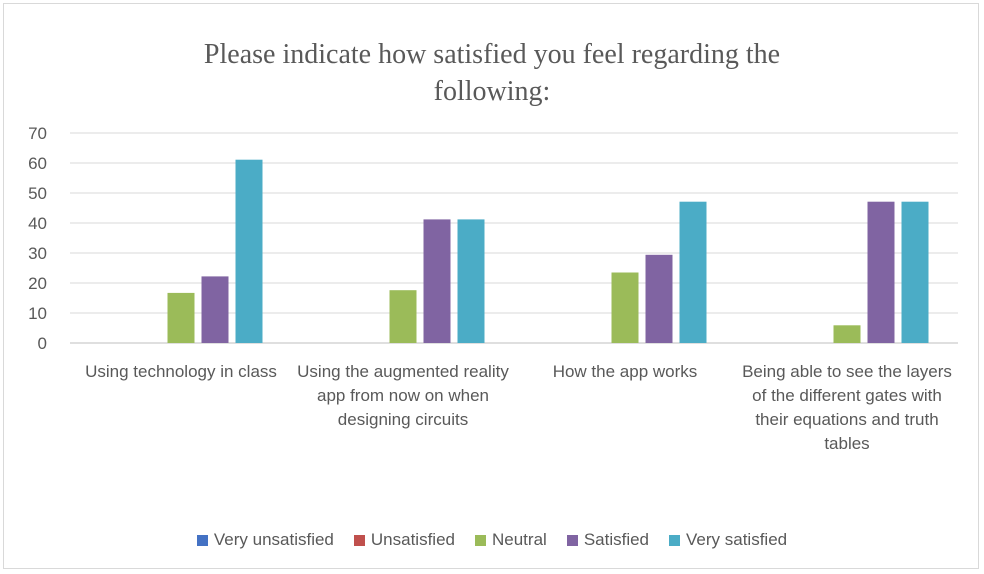 The image size is (984, 574). Describe the element at coordinates (37, 193) in the screenshot. I see `y-tick-label: 50` at that location.